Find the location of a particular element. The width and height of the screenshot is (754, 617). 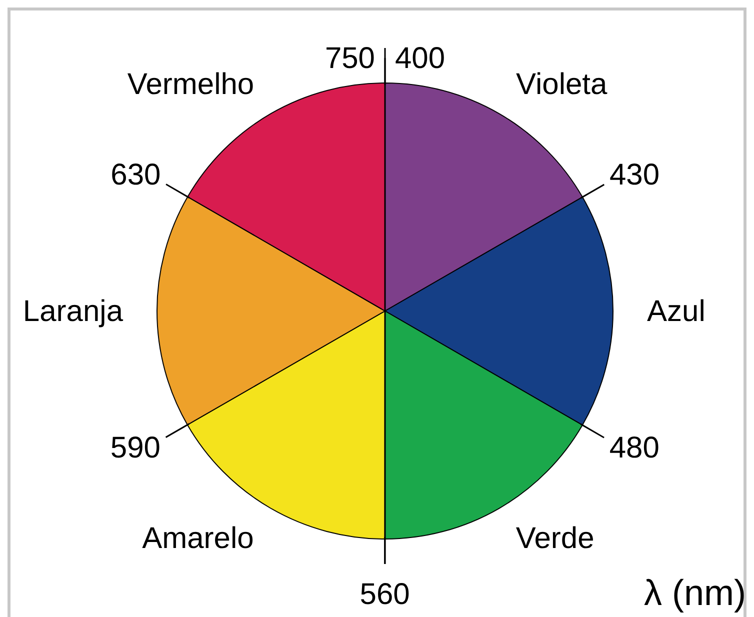

slice-label: Laranja is located at coordinates (73, 311).